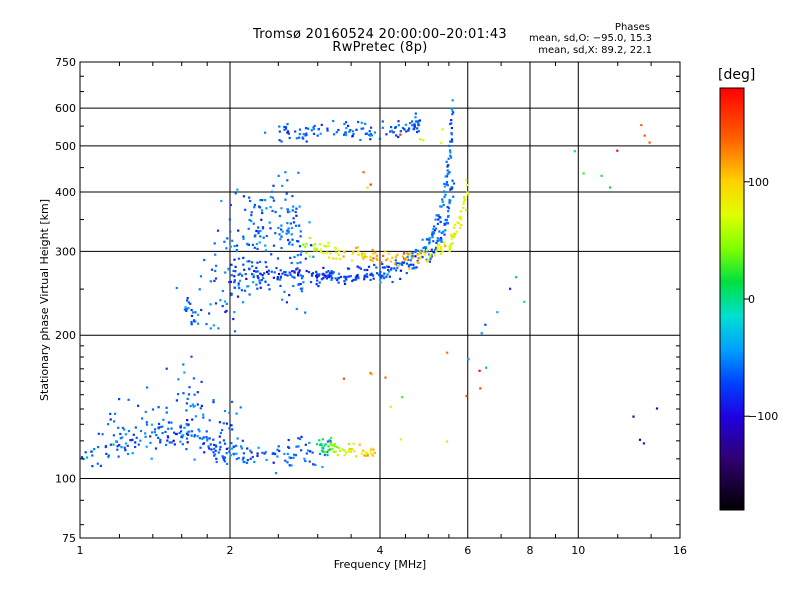 The image size is (800, 600). What do you see at coordinates (80, 550) in the screenshot?
I see `x-tick-label: 1` at bounding box center [80, 550].